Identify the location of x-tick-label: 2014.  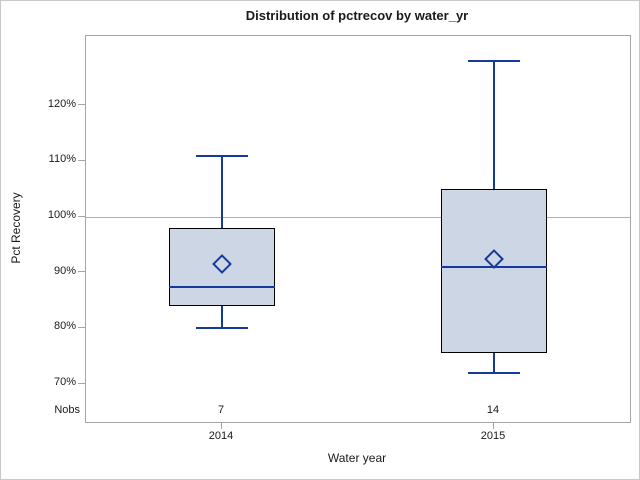
(221, 436).